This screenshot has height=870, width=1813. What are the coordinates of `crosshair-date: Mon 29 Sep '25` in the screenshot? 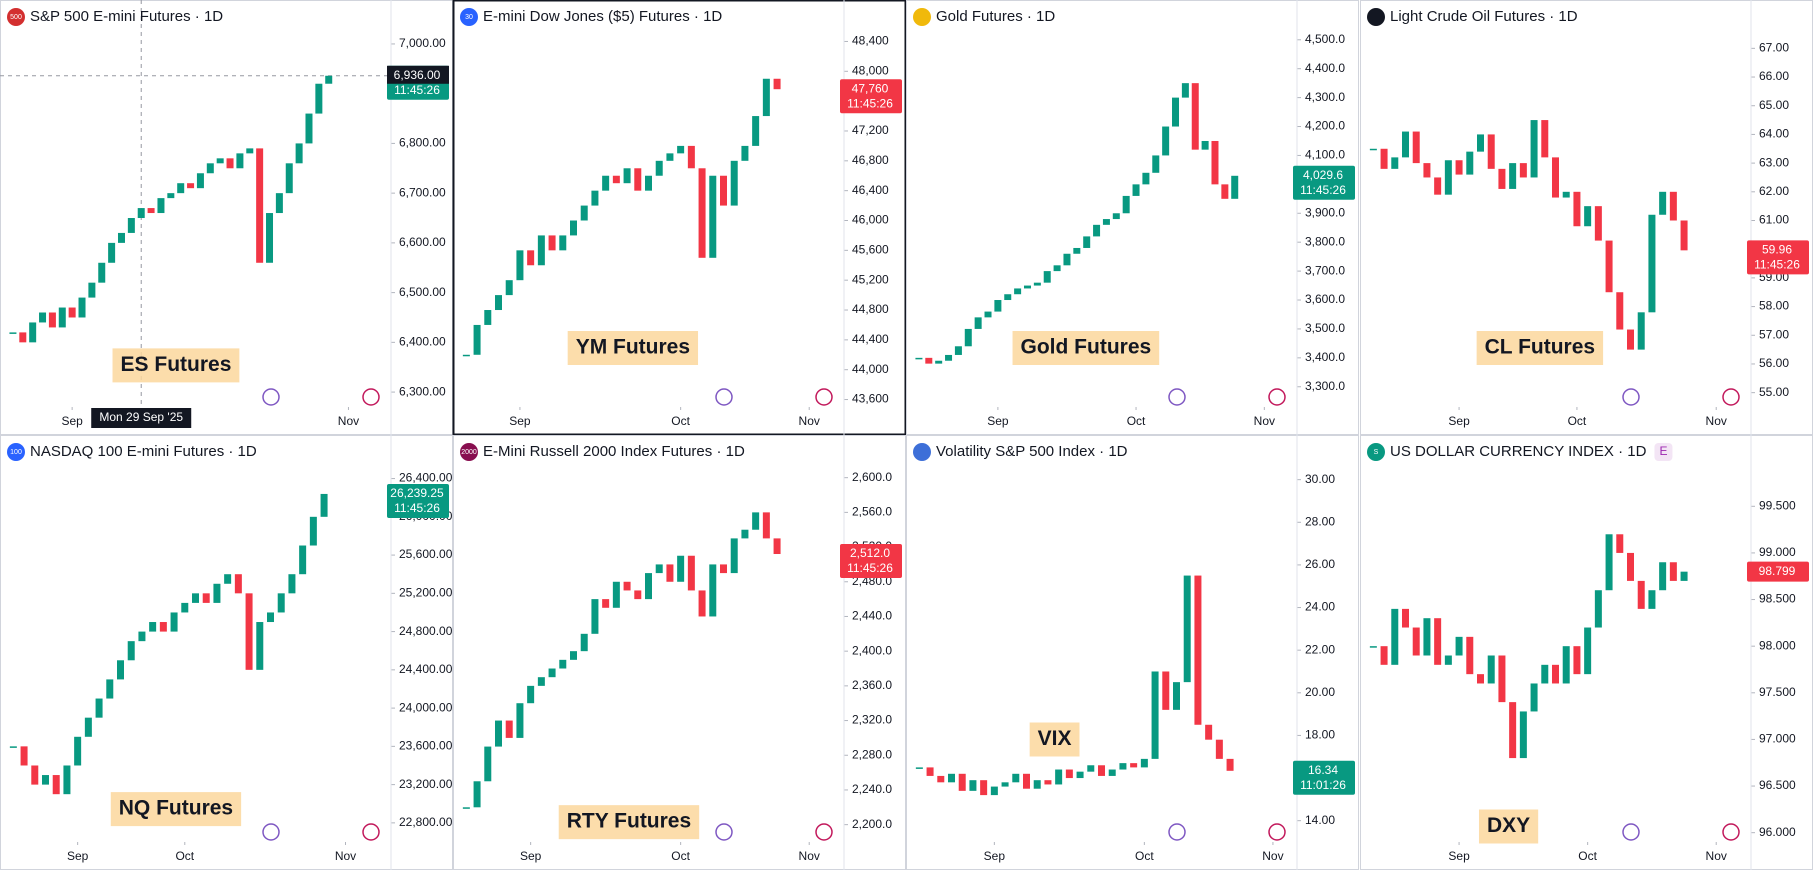 It's located at (141, 417).